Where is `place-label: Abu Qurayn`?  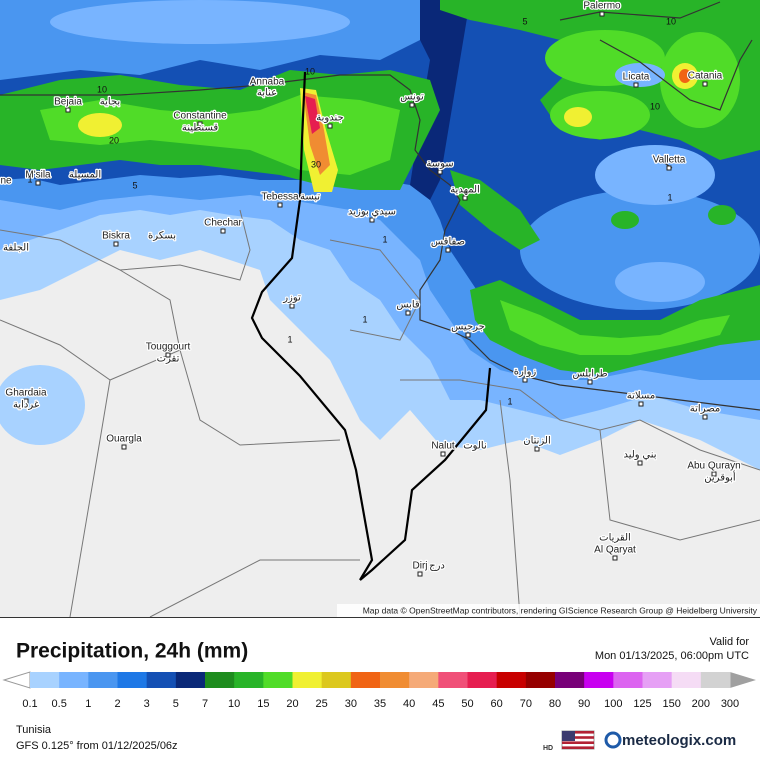
place-label: Abu Qurayn is located at coordinates (713, 466).